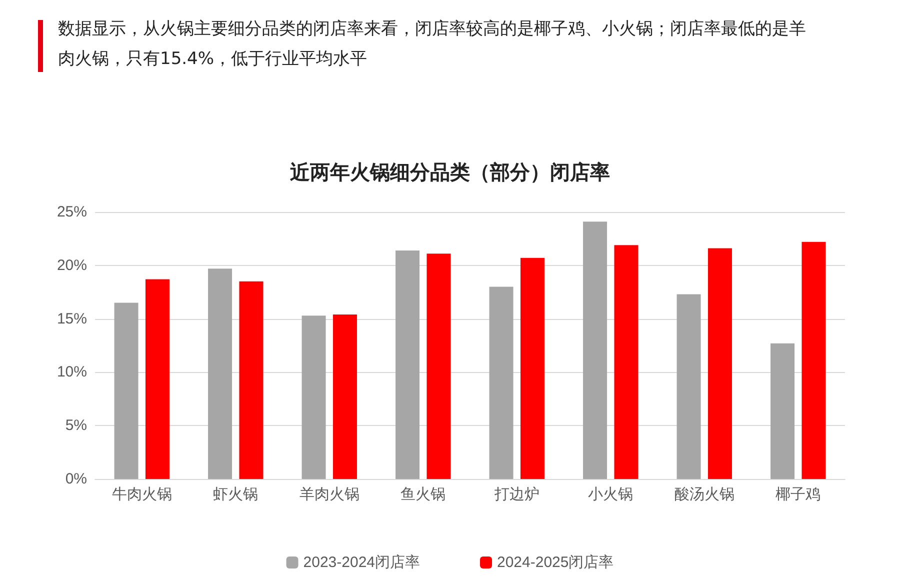 The image size is (900, 585). I want to click on x-tick-label: 打边炉, so click(516, 494).